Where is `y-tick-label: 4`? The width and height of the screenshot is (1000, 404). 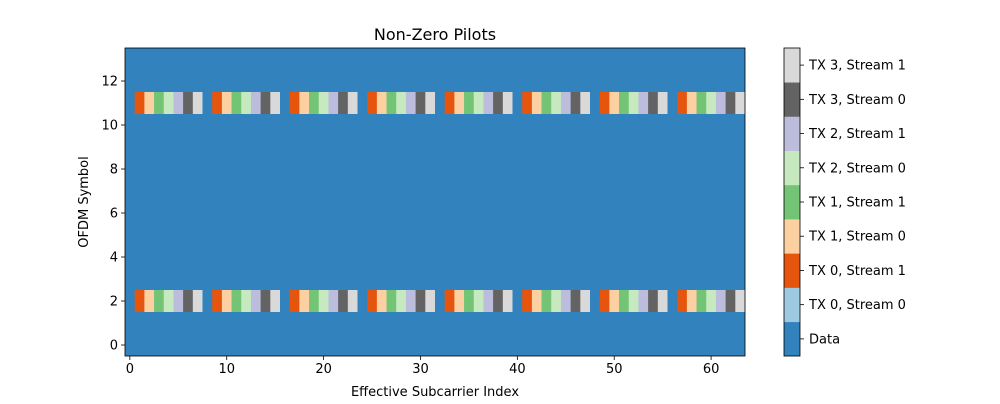 y-tick-label: 4 is located at coordinates (114, 258).